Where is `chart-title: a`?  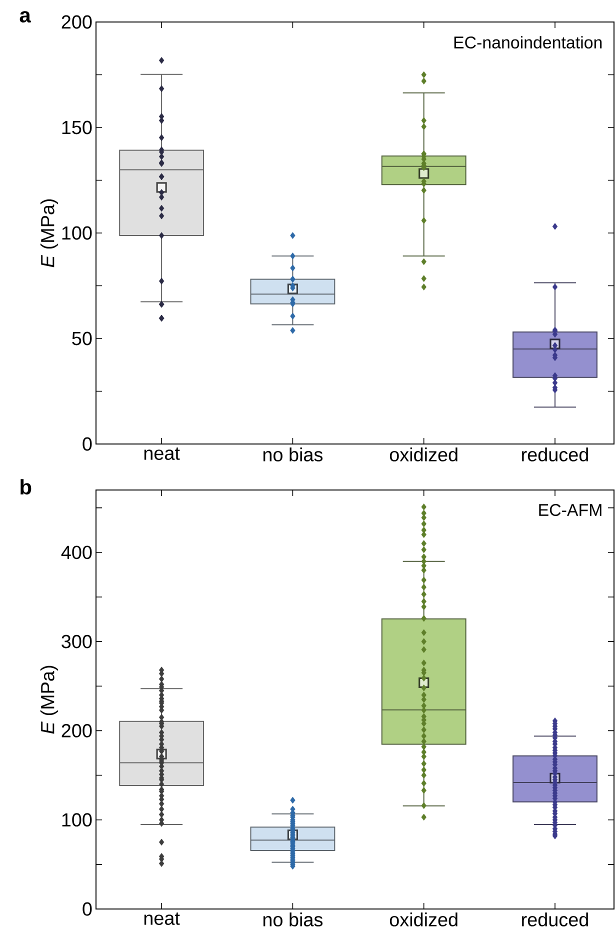 chart-title: a is located at coordinates (25, 17).